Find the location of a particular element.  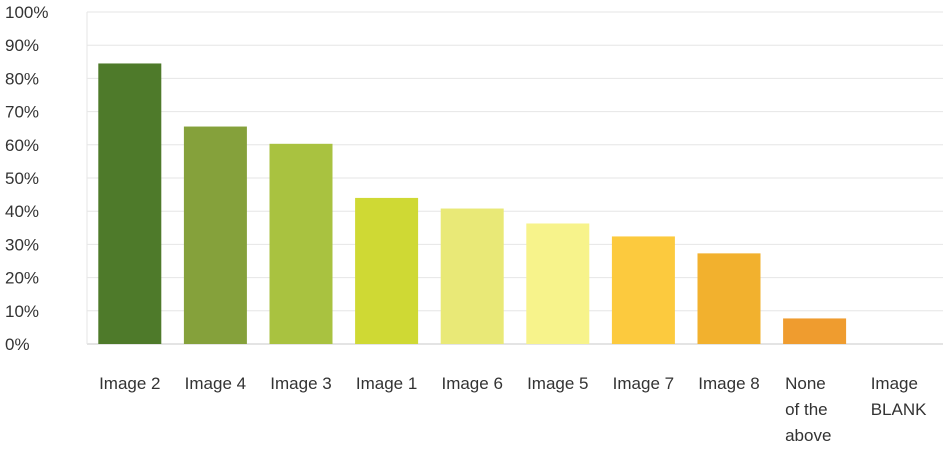

x-category-label: Image 4 is located at coordinates (215, 383).